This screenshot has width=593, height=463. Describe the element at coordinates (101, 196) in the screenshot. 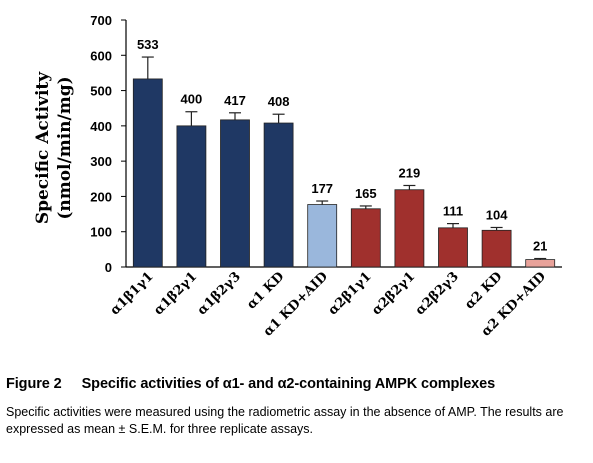

I see `y-tick-label: 200` at that location.